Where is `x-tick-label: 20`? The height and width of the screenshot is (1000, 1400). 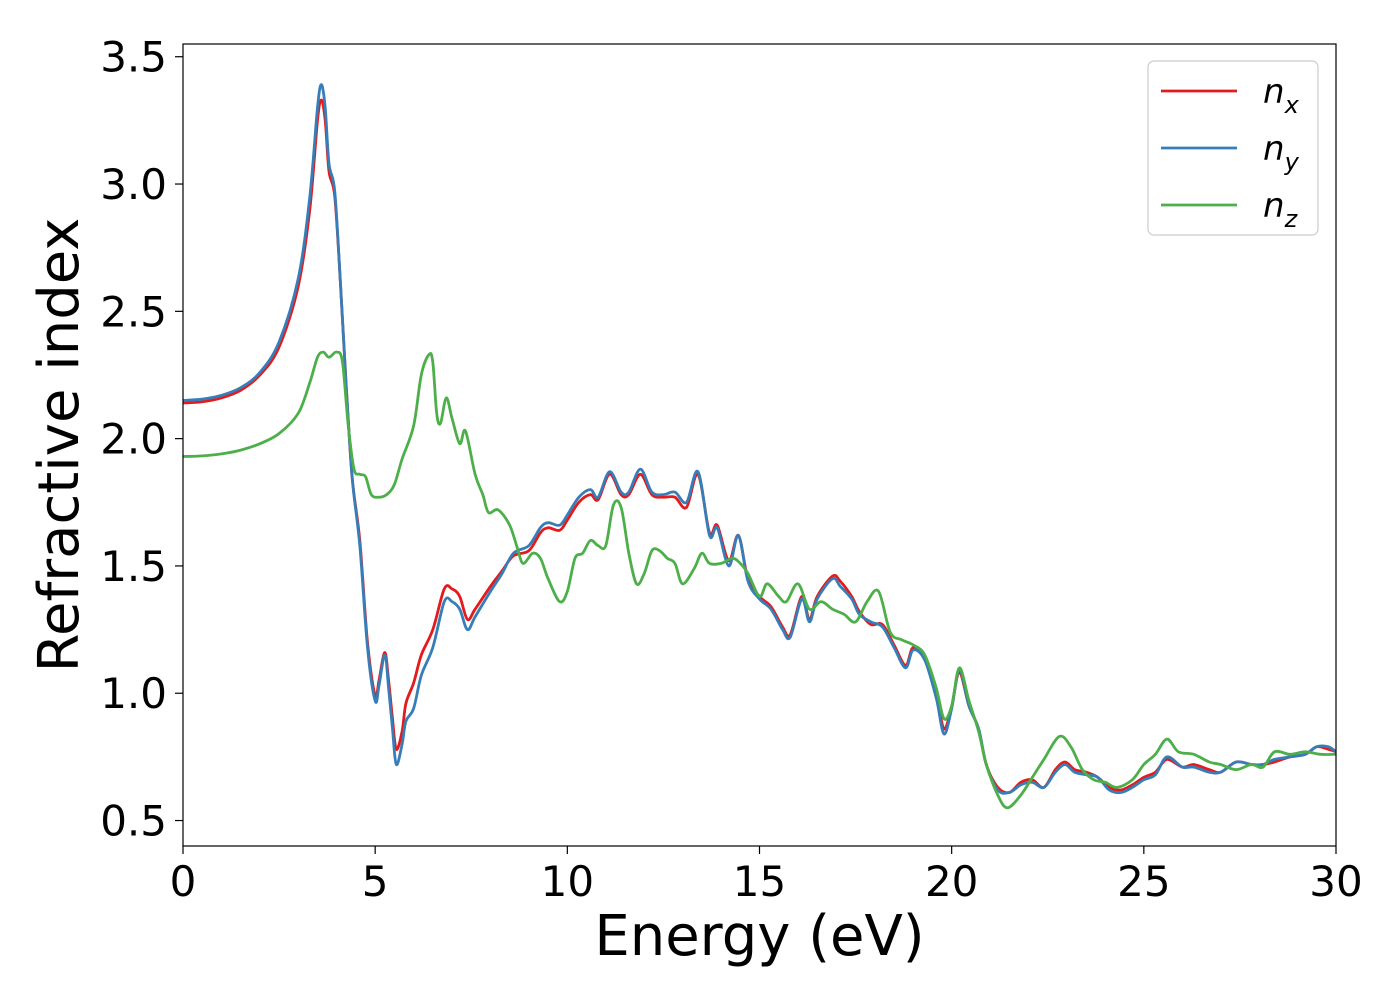
x-tick-label: 20 is located at coordinates (951, 881).